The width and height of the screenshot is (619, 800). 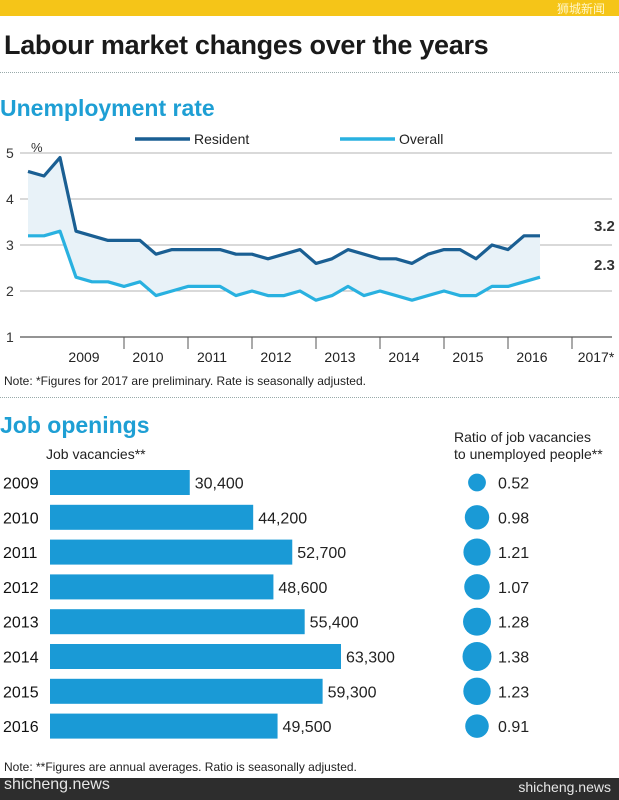 What do you see at coordinates (513, 553) in the screenshot?
I see `ratio-value-label: 1.21` at bounding box center [513, 553].